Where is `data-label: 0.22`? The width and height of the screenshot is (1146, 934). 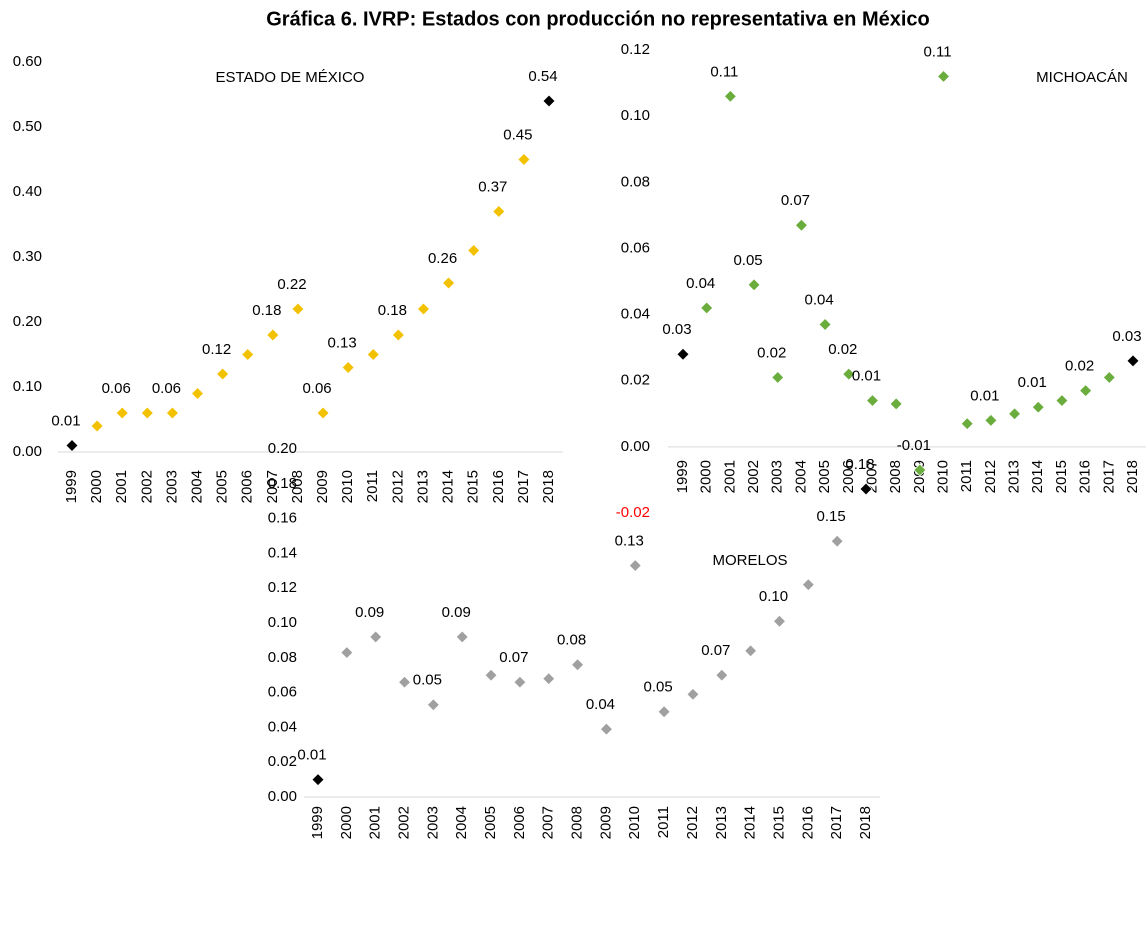
data-label: 0.22 is located at coordinates (291, 284).